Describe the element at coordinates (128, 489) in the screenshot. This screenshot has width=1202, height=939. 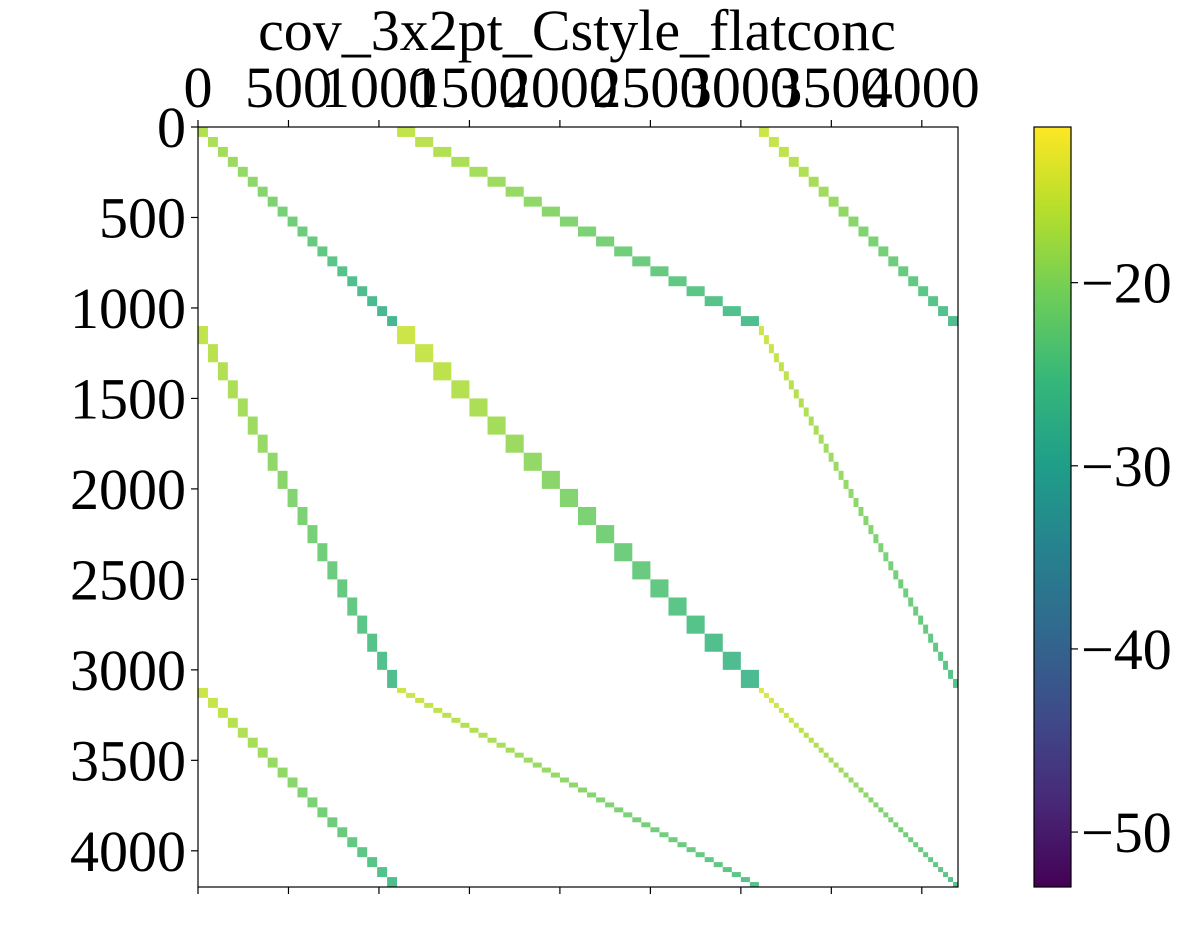
I see `y-tick-label-4: 2000` at that location.